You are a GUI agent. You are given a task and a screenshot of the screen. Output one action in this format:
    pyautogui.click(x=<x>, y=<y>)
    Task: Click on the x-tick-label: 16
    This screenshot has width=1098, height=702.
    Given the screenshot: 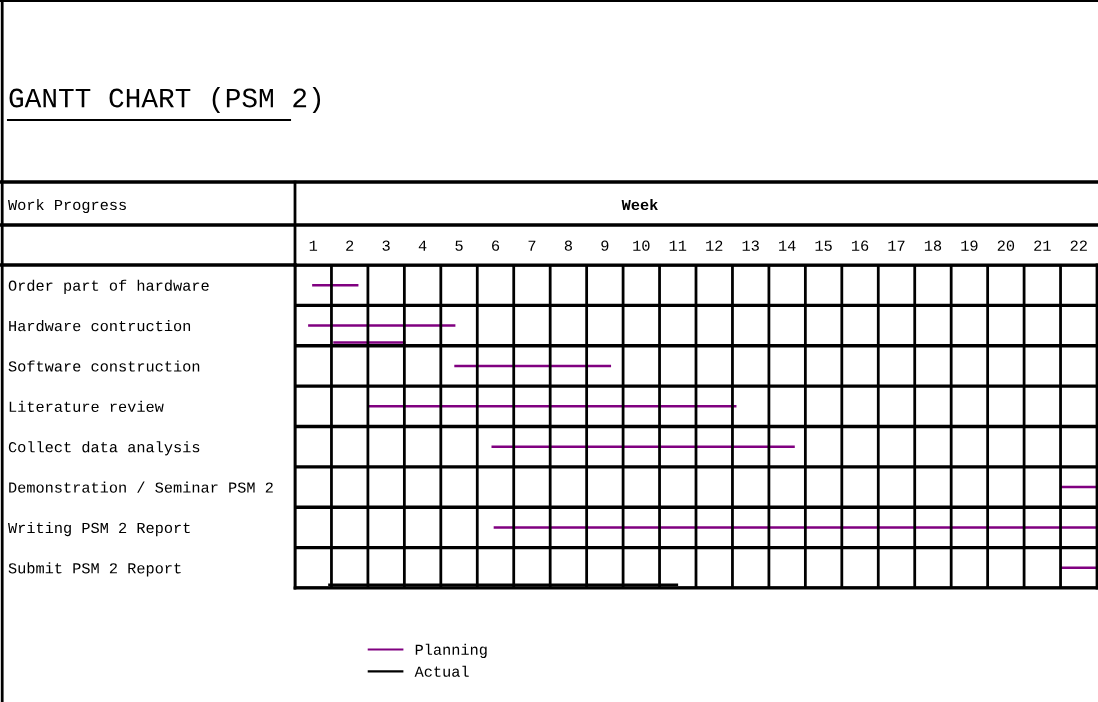 What is the action you would take?
    pyautogui.click(x=860, y=245)
    